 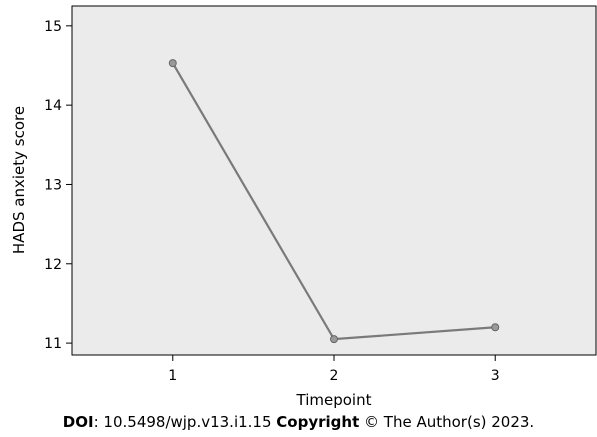 I want to click on y-tick-label: 13, so click(x=53, y=185).